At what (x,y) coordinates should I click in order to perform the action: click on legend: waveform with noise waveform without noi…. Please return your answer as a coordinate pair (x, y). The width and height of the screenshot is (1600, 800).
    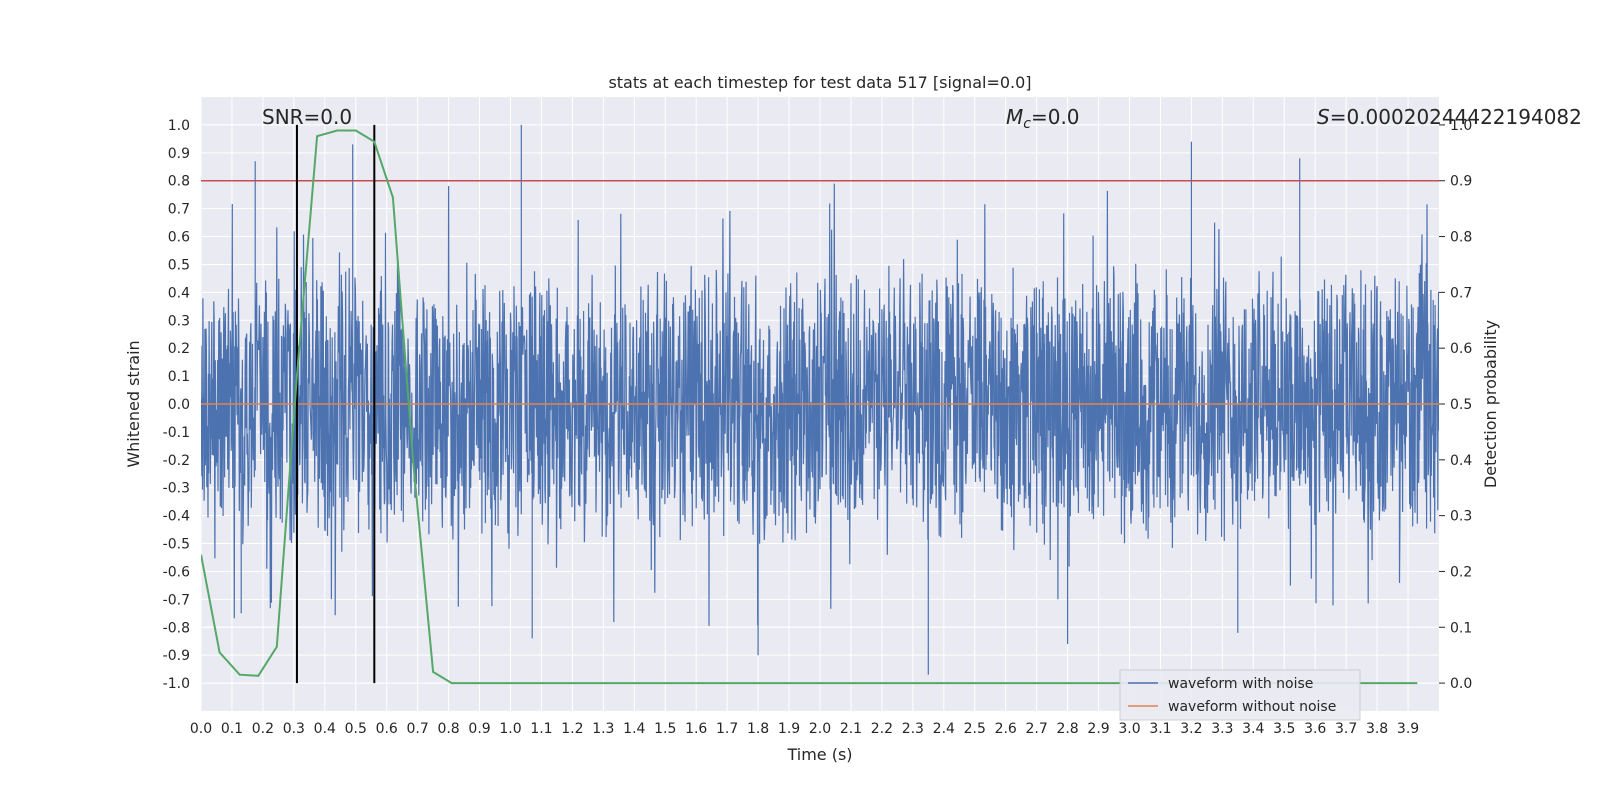
    Looking at the image, I should click on (1240, 695).